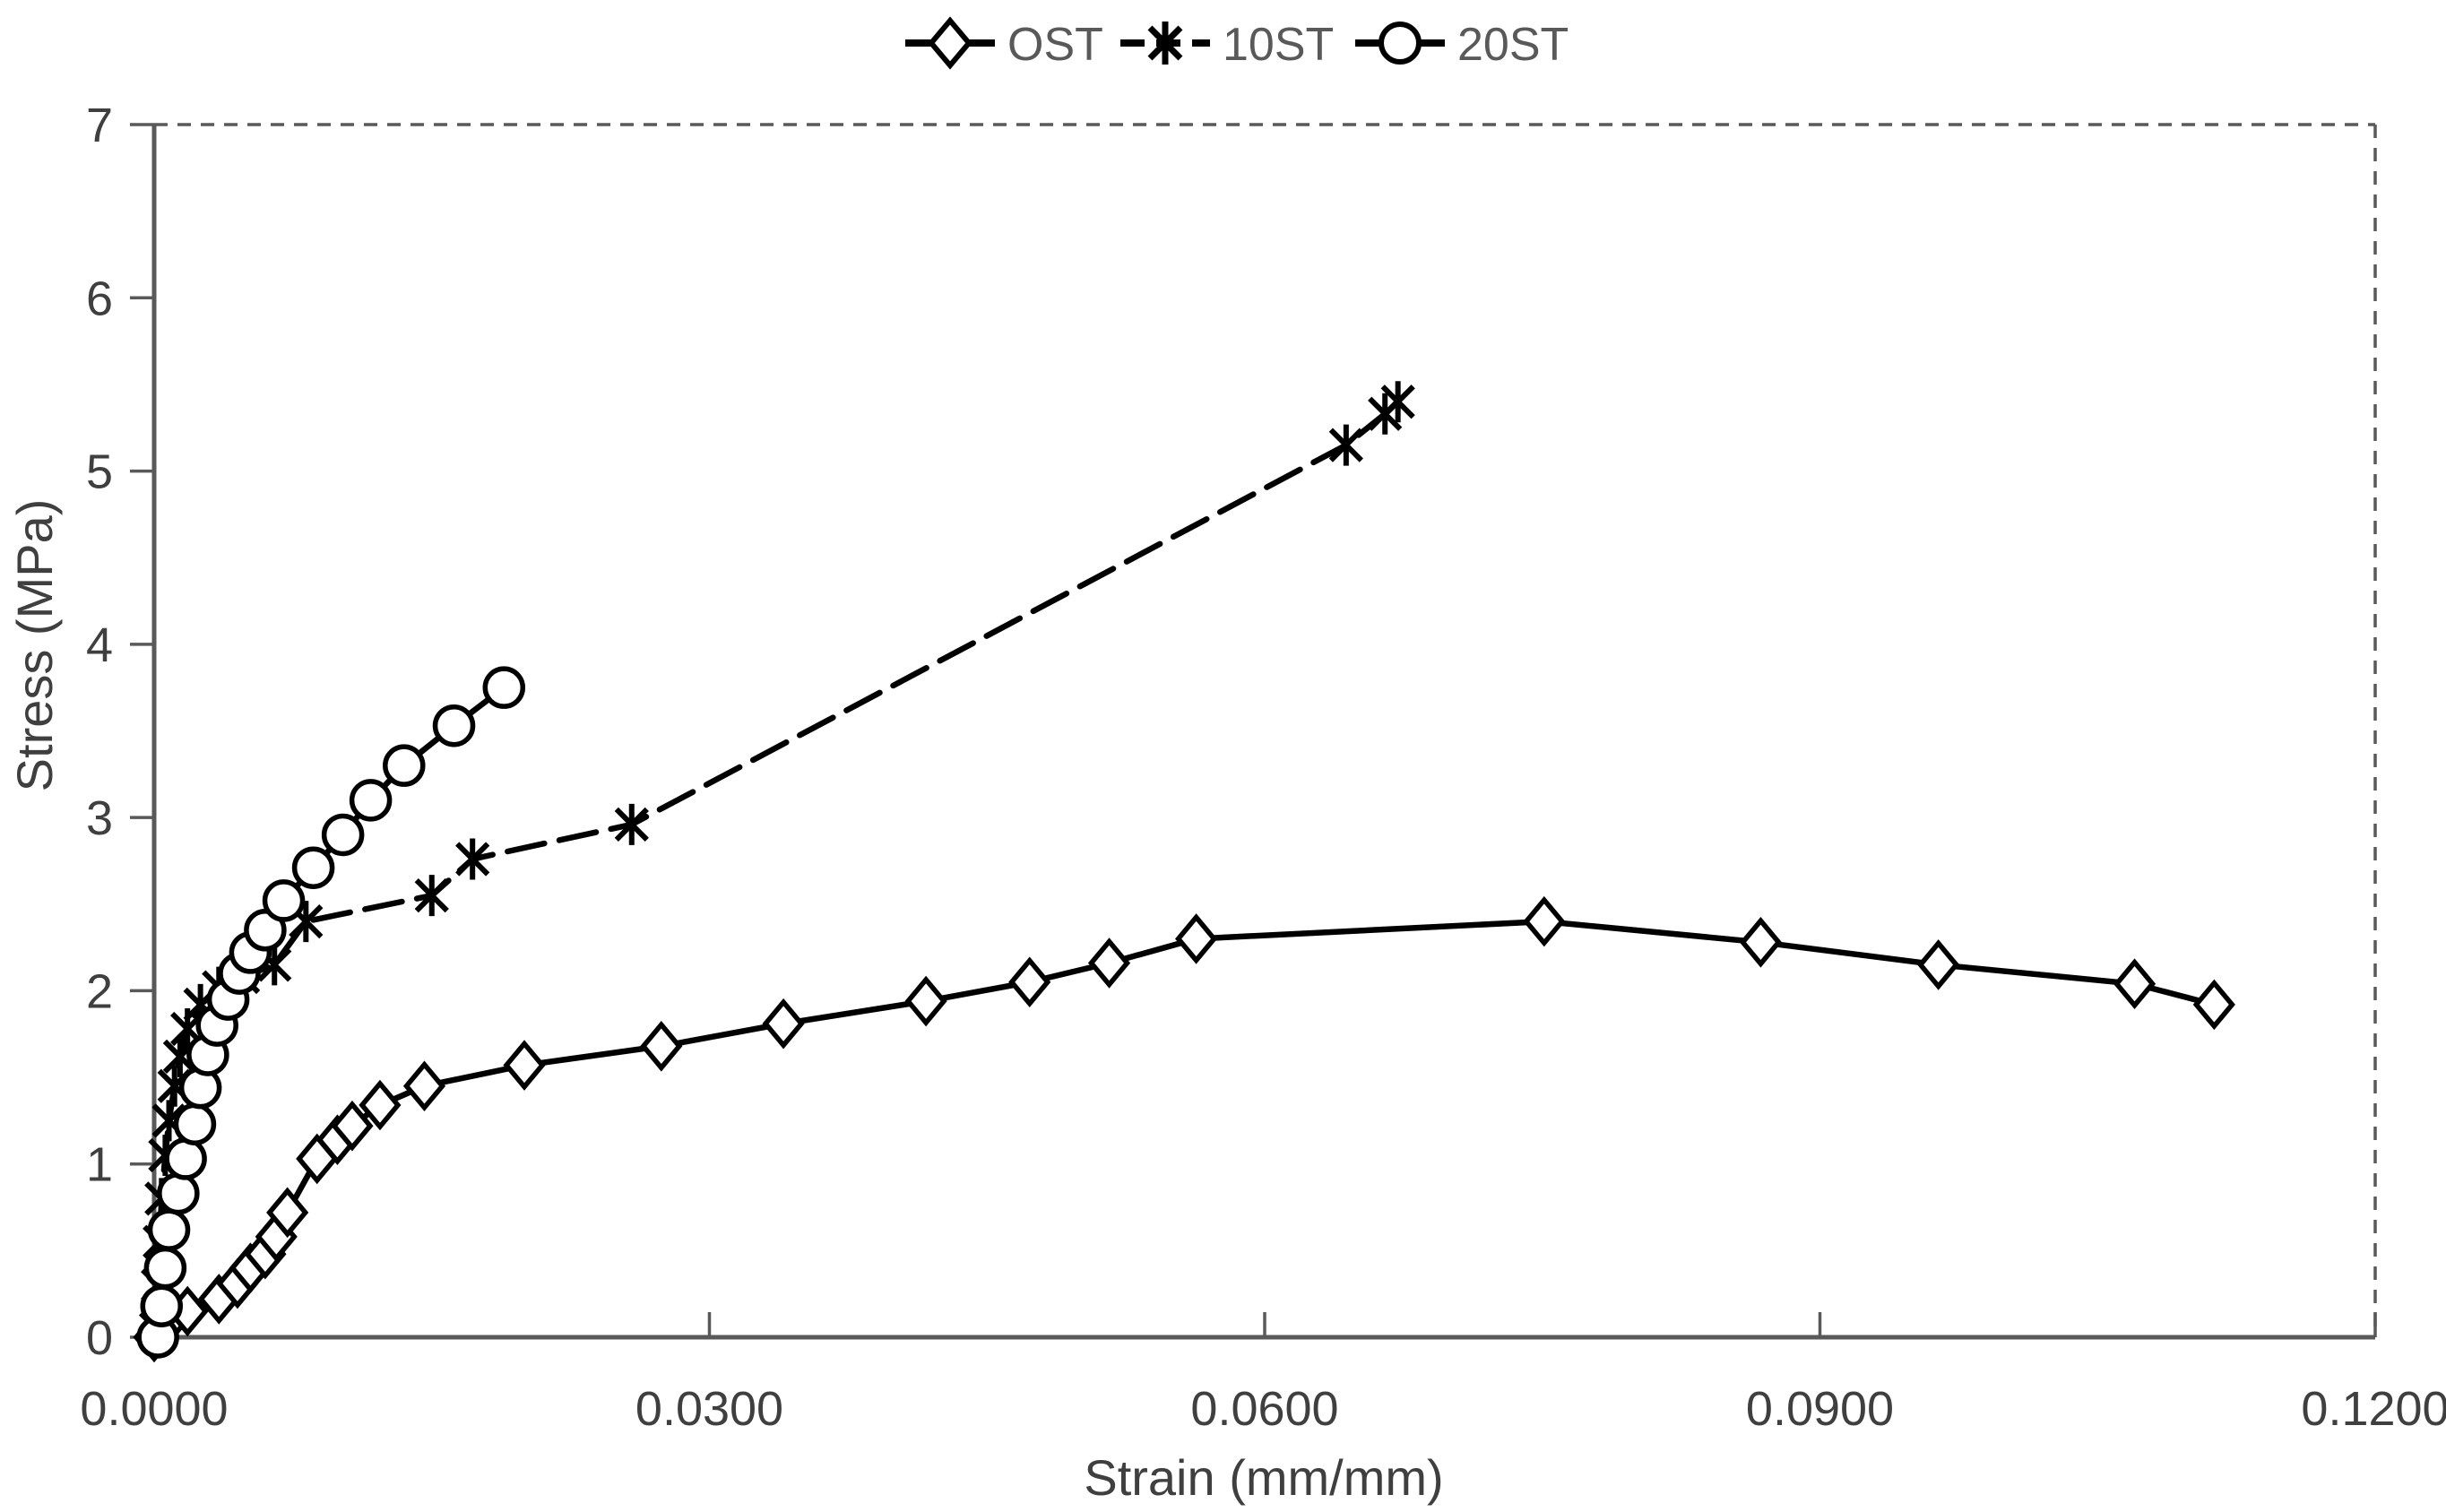 The image size is (2446, 1512). Describe the element at coordinates (1004, 43) in the screenshot. I see `legend-item-ost: OST` at that location.